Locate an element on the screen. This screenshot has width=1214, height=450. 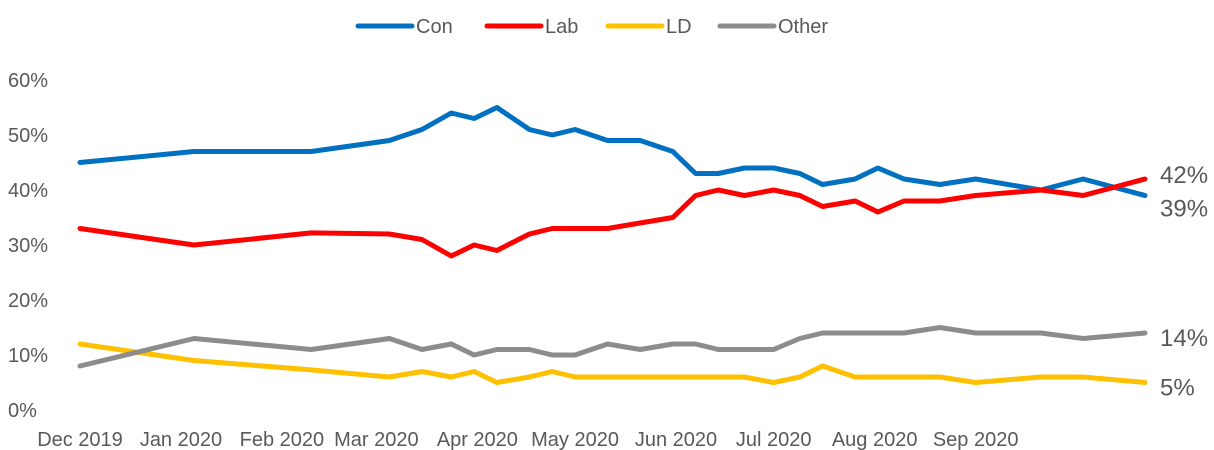
x-tick-label: Jun 2020 is located at coordinates (676, 439).